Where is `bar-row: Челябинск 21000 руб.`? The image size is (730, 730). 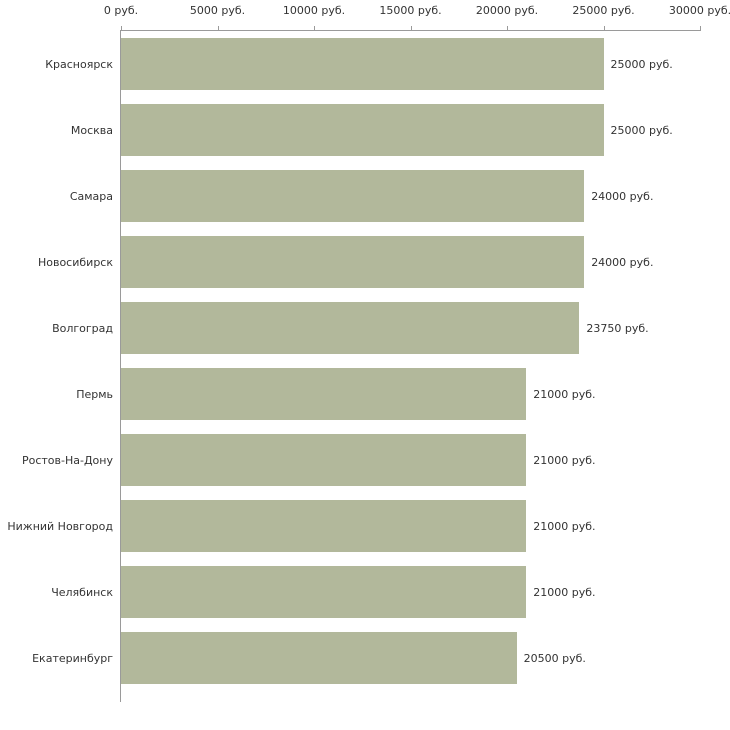
bar-row: Челябинск 21000 руб. is located at coordinates (375, 592).